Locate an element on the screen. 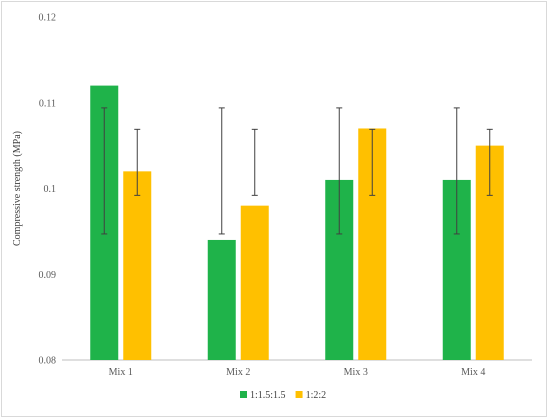  y-tick-label: 0.09 is located at coordinates (48, 275).